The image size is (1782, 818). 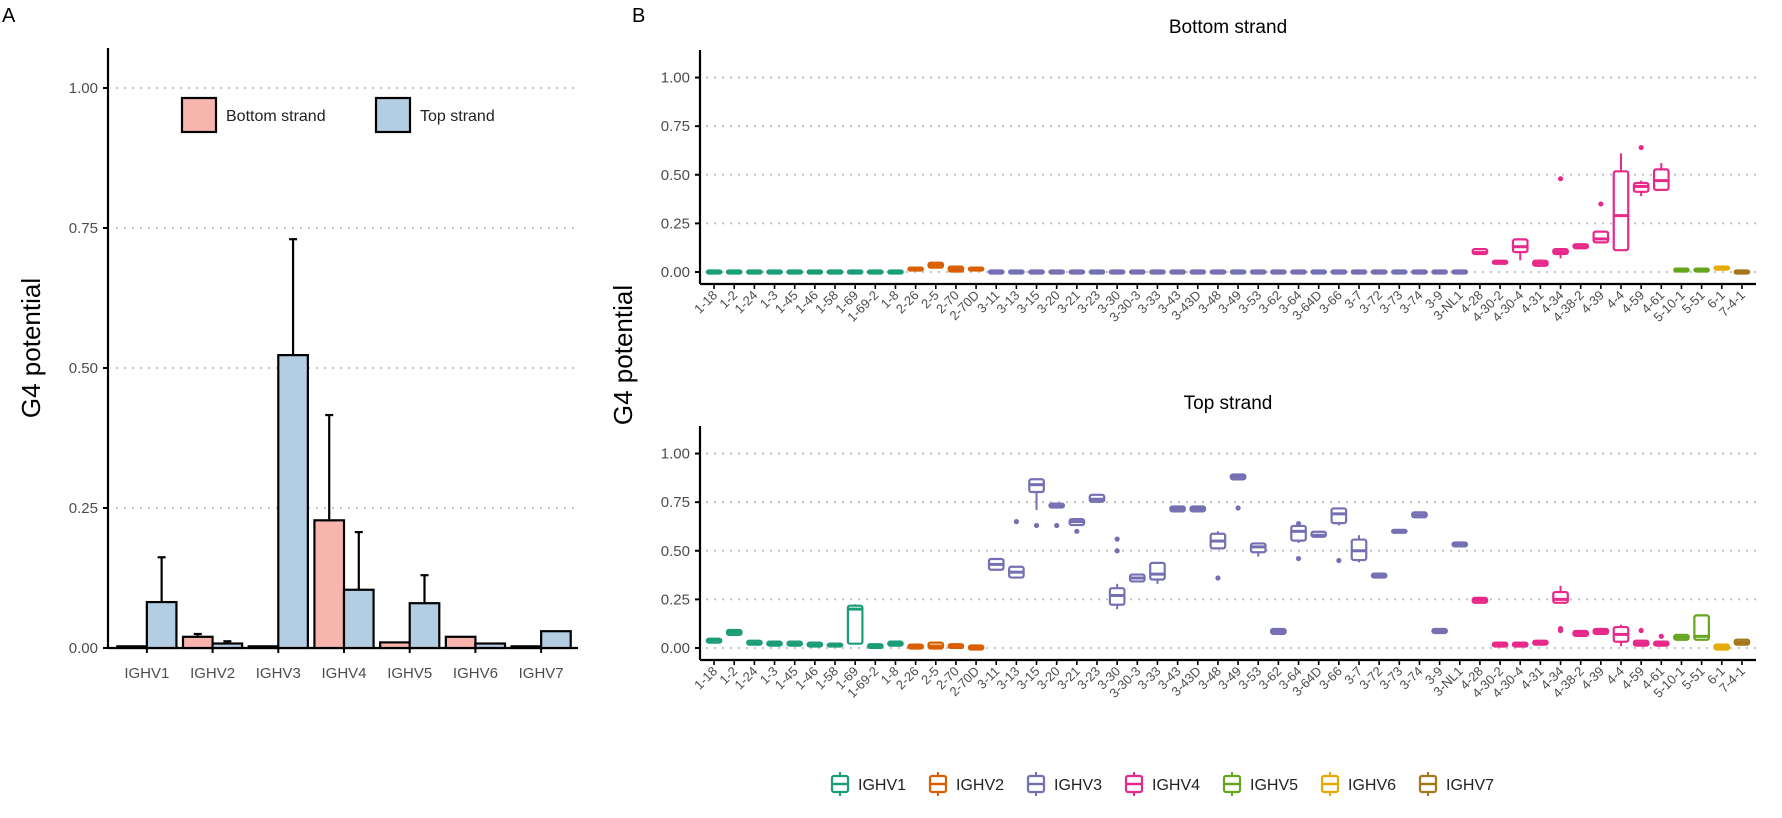 I want to click on x-tick-label: IGHV7, so click(x=541, y=673).